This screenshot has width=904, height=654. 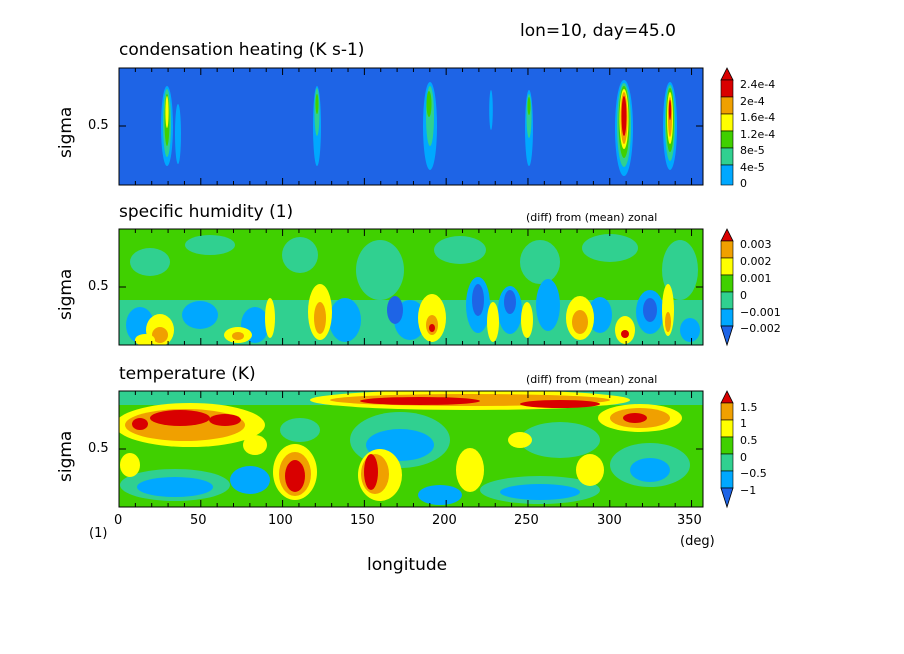 I want to click on x-axis-label: longitude, so click(x=407, y=565).